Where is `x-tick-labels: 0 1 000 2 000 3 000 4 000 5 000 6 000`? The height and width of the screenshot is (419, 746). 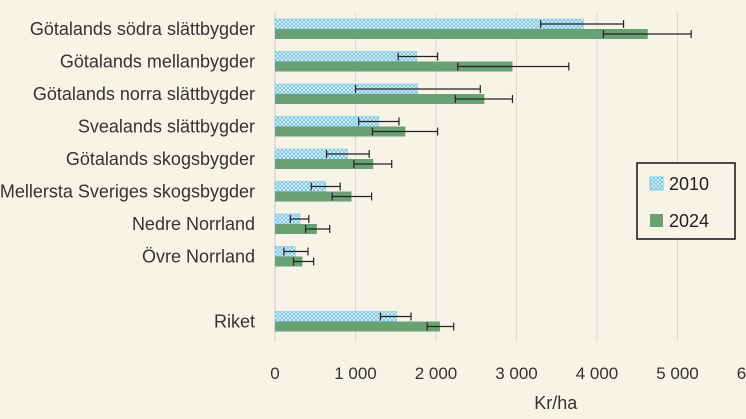 x-tick-labels: 0 1 000 2 000 3 000 4 000 5 000 6 000 is located at coordinates (508, 373).